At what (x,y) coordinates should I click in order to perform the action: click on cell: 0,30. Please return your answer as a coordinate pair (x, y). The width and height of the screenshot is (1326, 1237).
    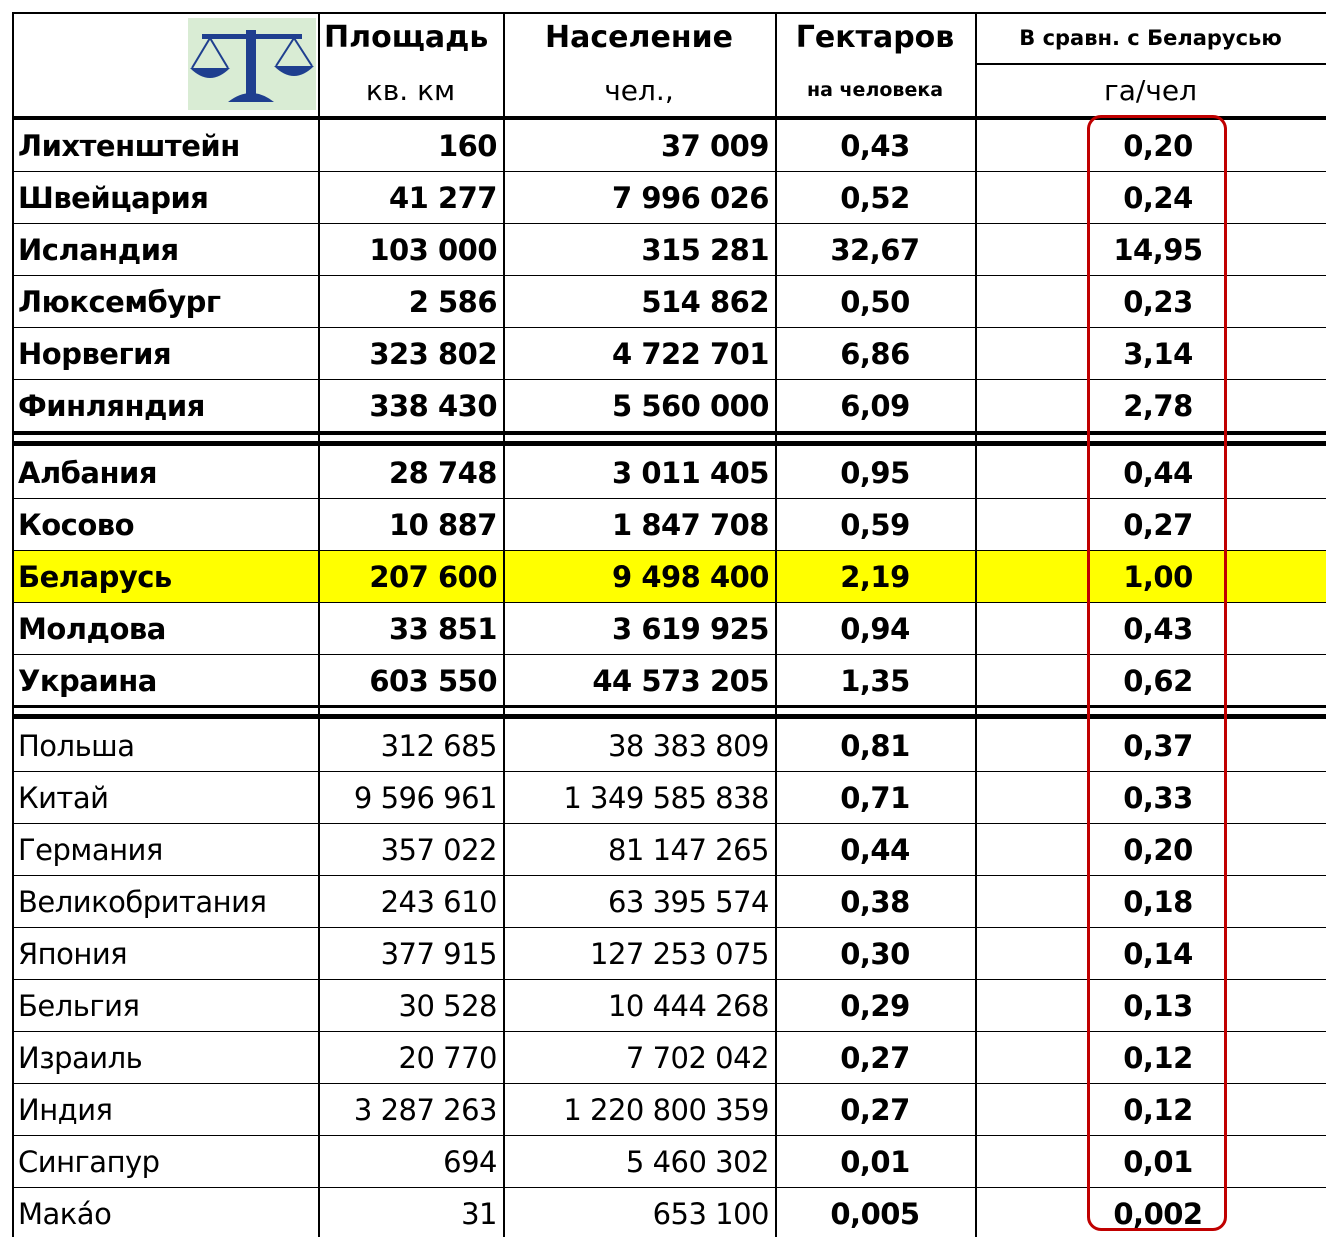
    Looking at the image, I should click on (875, 954).